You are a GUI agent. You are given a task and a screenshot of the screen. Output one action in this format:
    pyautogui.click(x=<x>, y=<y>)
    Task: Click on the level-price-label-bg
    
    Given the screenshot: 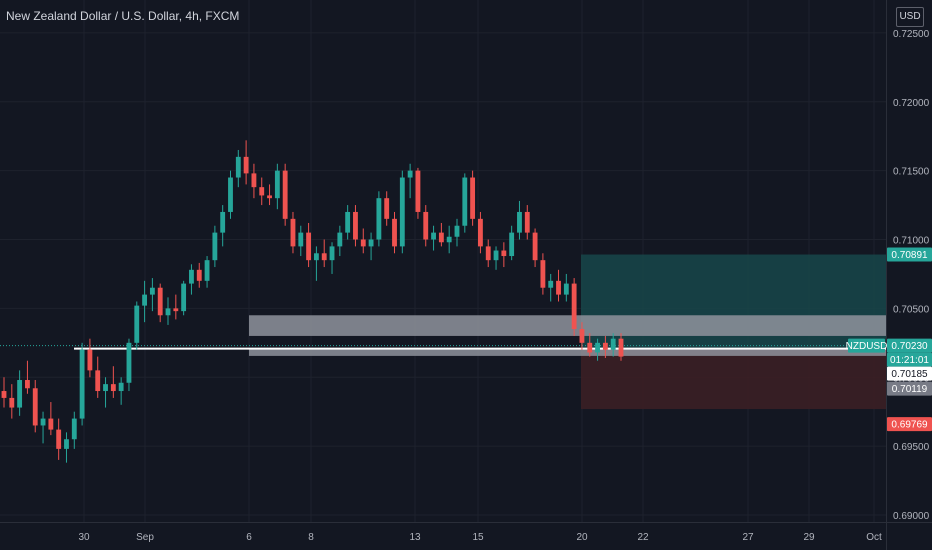 What is the action you would take?
    pyautogui.click(x=909, y=388)
    